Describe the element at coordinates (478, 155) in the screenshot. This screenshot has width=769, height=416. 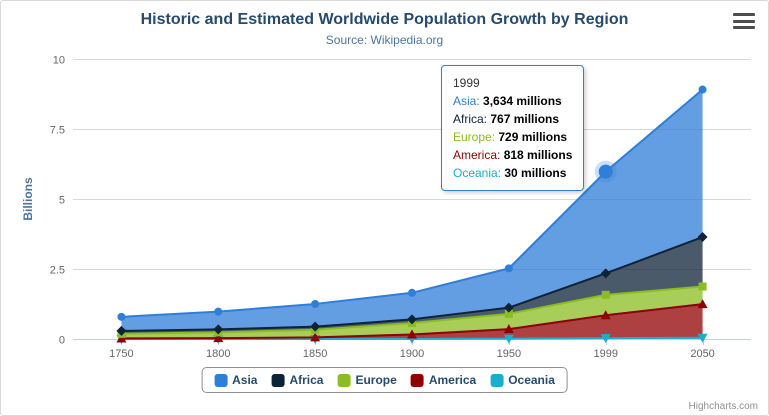
I see `tooltip-series-name: America:` at that location.